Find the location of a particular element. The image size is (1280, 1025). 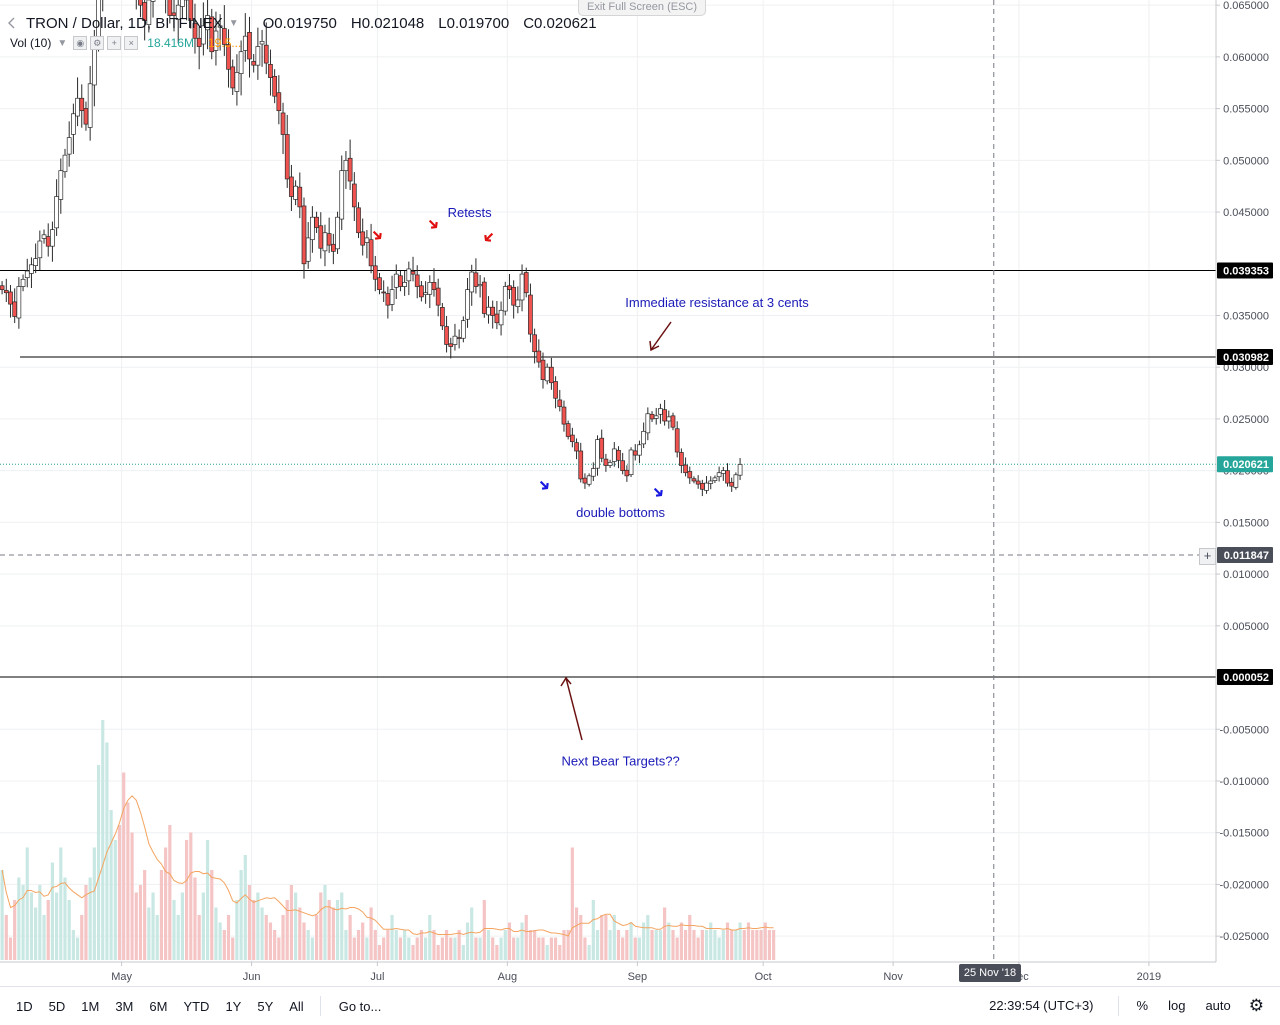

tick-label: 0.055000 is located at coordinates (1246, 110).